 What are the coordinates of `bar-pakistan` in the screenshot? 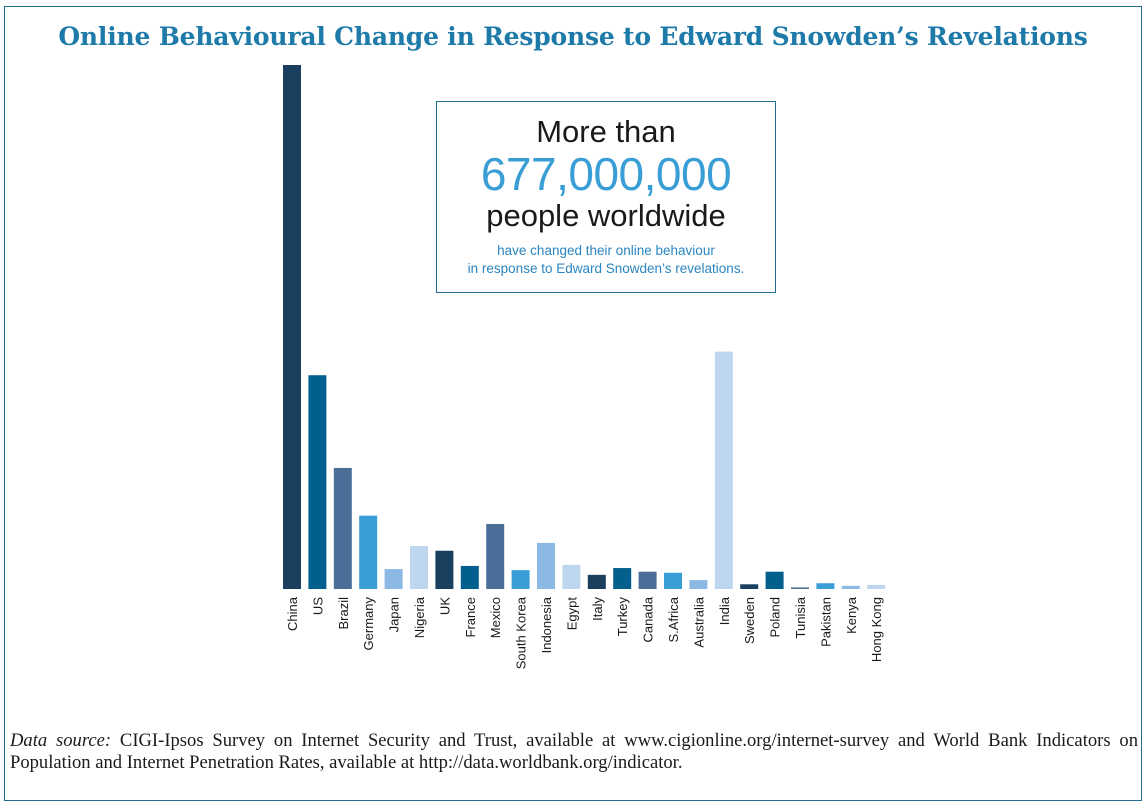 It's located at (825, 586).